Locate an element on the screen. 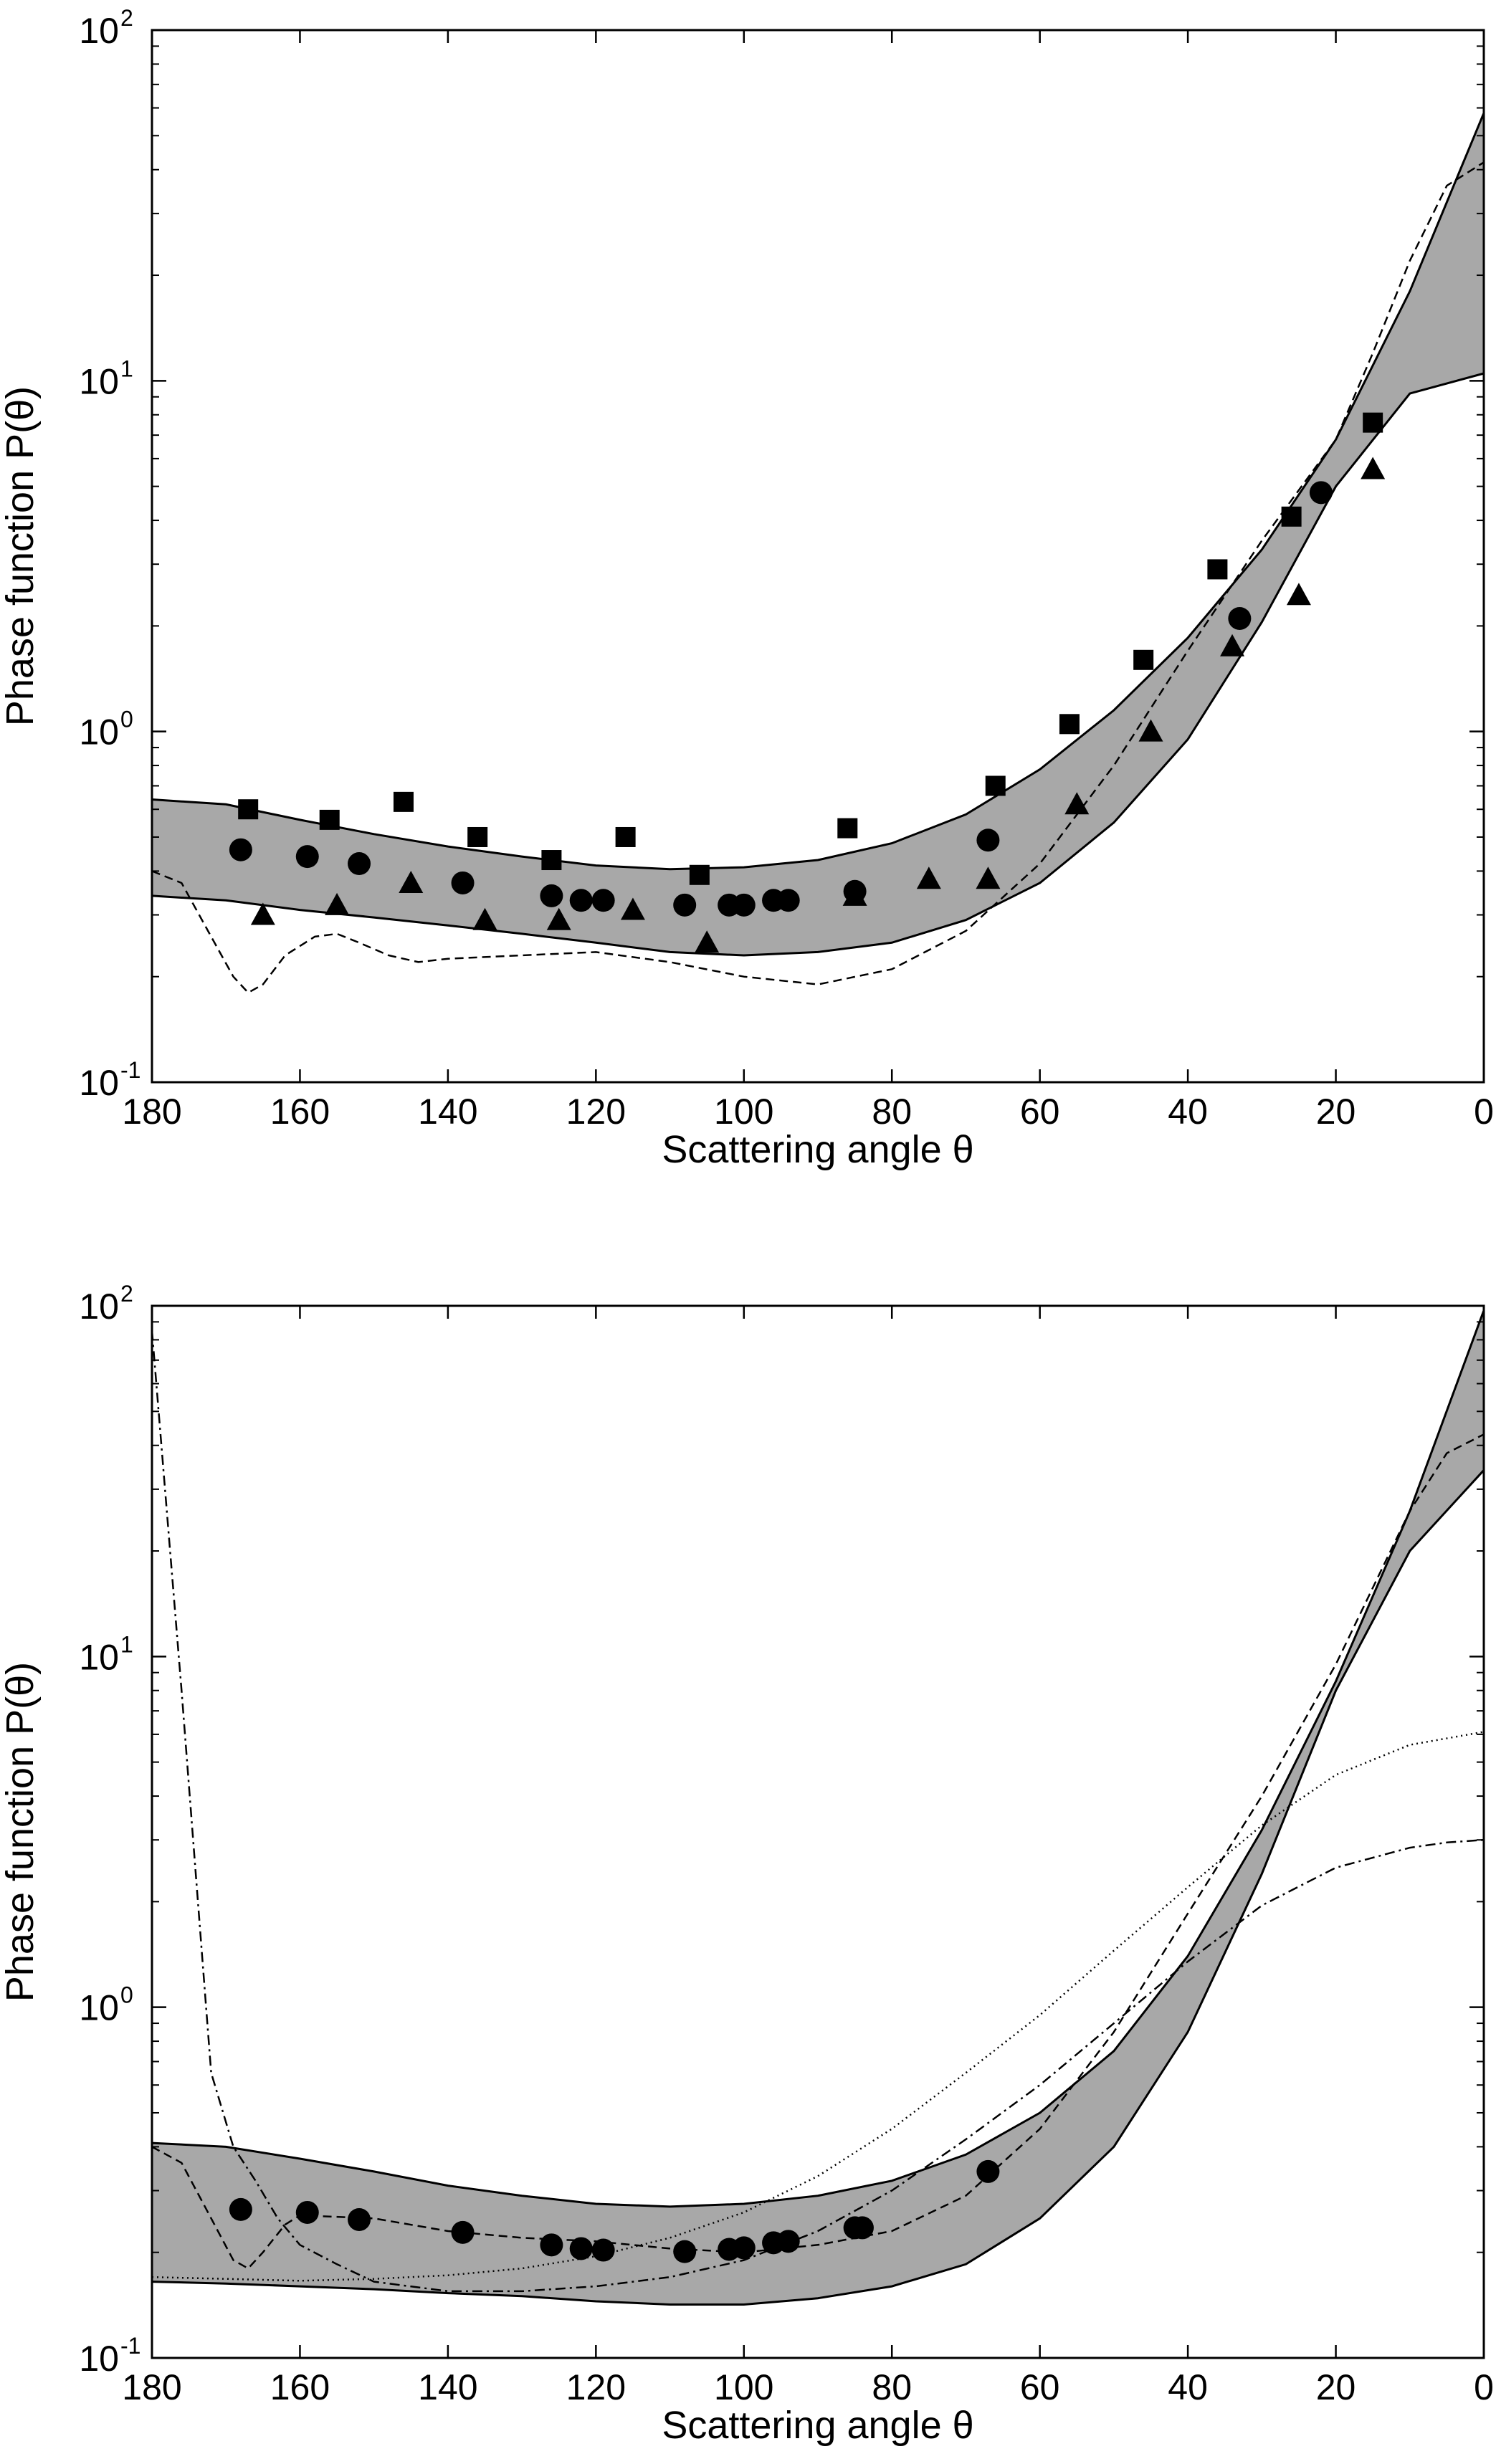 Image resolution: width=1496 pixels, height=2464 pixels. x-tick-label: 20 is located at coordinates (1336, 2387).